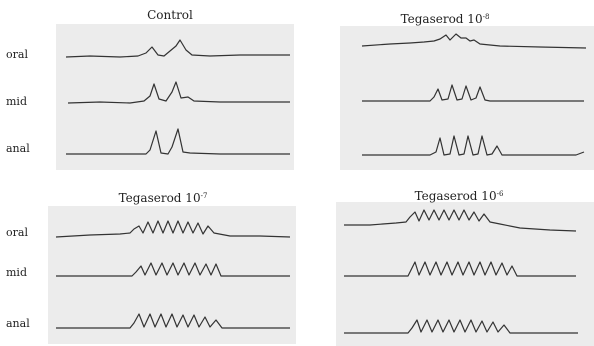 The width and height of the screenshot is (594, 346). What do you see at coordinates (204, 196) in the screenshot?
I see `title-exponent: -7` at bounding box center [204, 196].